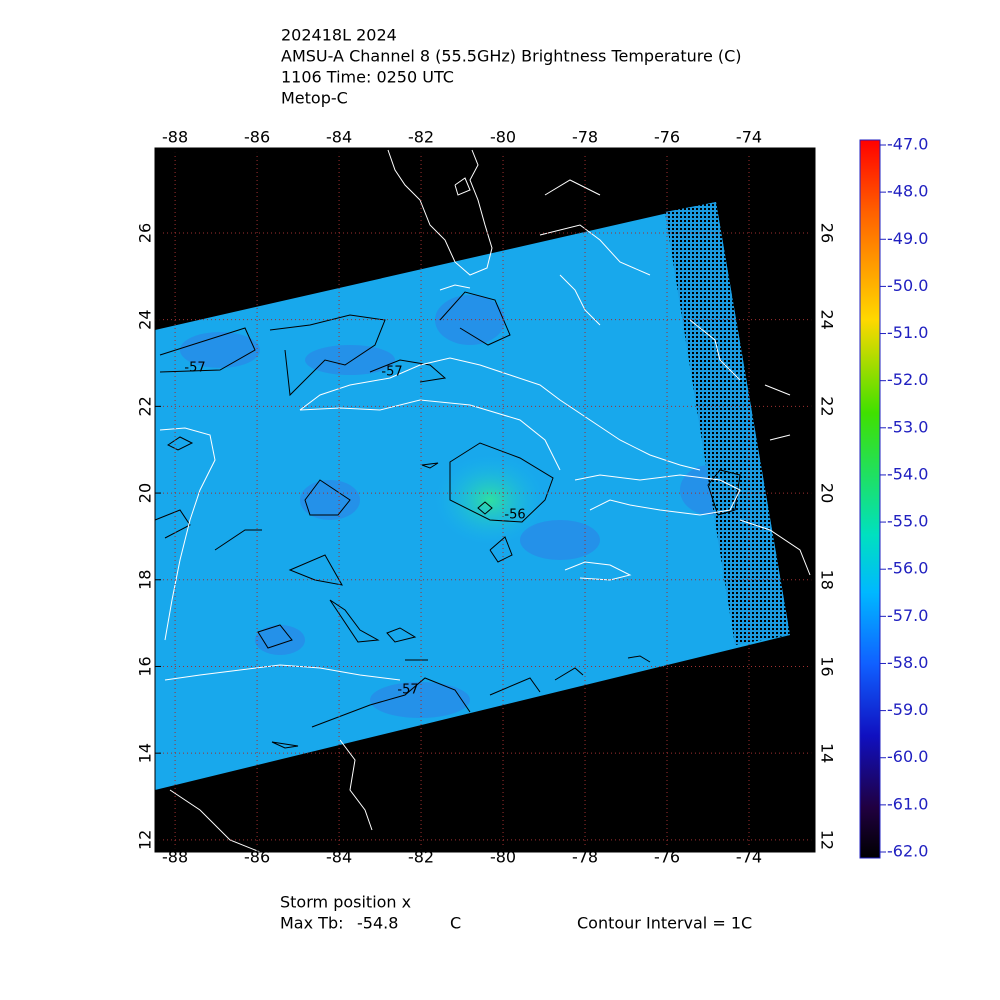 The image size is (1000, 1000). What do you see at coordinates (907, 473) in the screenshot?
I see `colorbar-label: -54.0` at bounding box center [907, 473].